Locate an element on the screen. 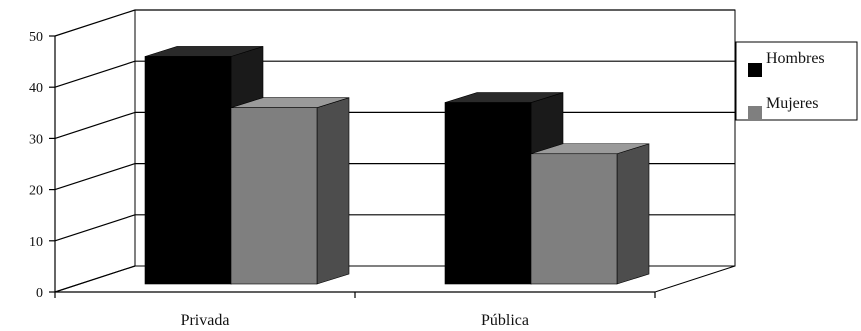  y-tick-label: 30 is located at coordinates (36, 139).